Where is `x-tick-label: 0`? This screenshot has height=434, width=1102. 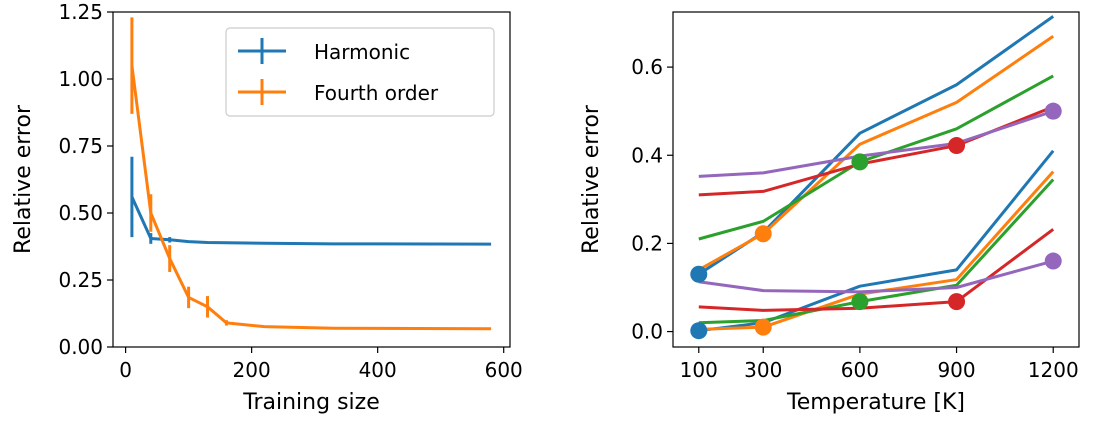
x-tick-label: 0 is located at coordinates (125, 370).